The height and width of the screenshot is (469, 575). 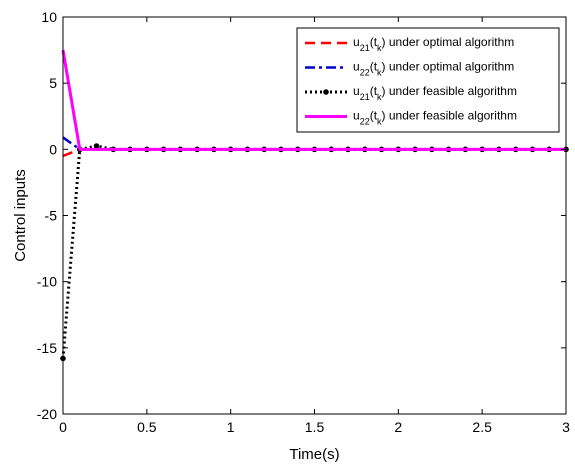 I want to click on legend-box, so click(x=428, y=80).